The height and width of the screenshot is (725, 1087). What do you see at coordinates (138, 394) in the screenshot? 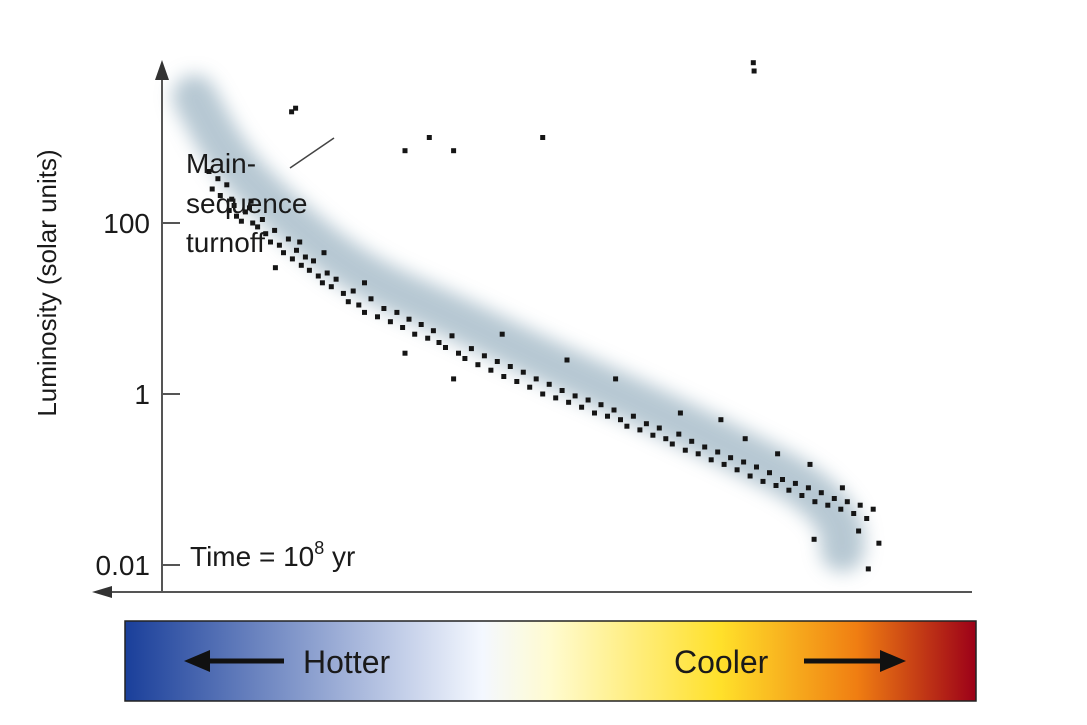
I see `y-ticks: 0.01 1 100` at bounding box center [138, 394].